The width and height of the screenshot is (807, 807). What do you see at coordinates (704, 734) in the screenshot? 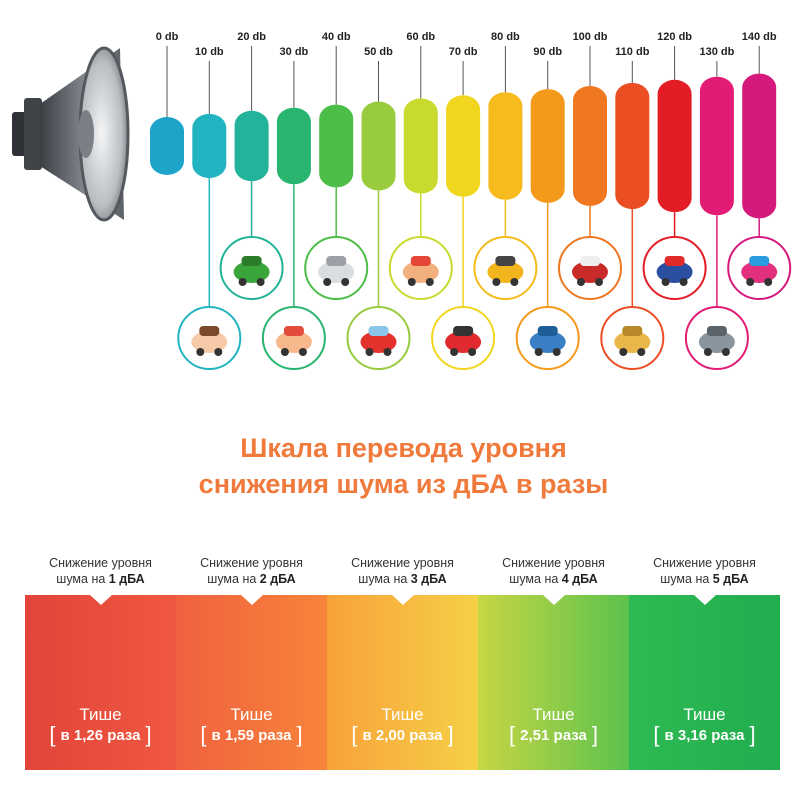
I see `times-value: [в 3,16 раза]` at bounding box center [704, 734].